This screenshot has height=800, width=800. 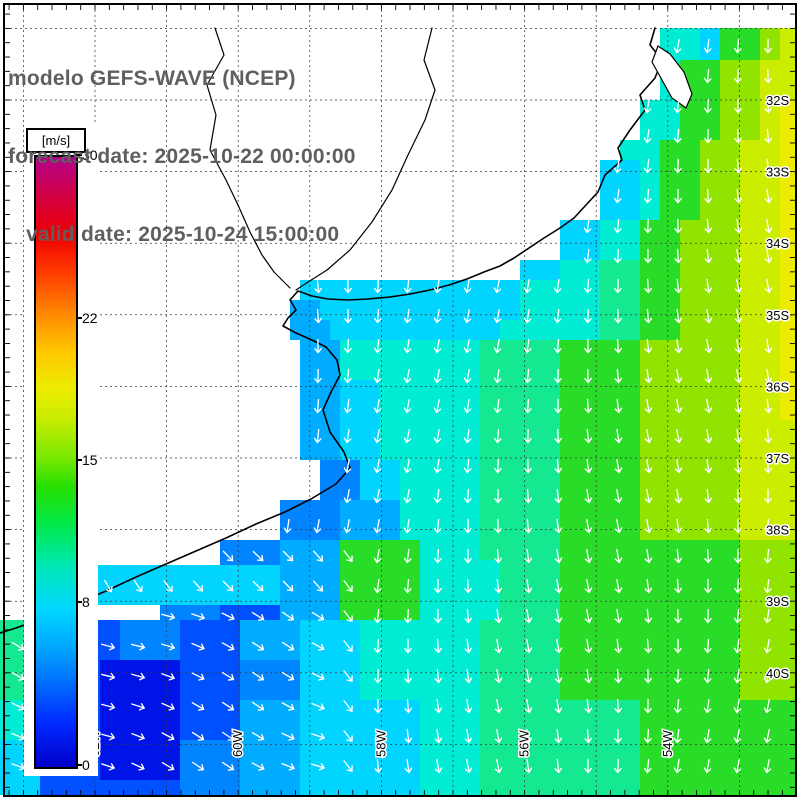 What do you see at coordinates (86, 765) in the screenshot?
I see `legend-tick-label: 0` at bounding box center [86, 765].